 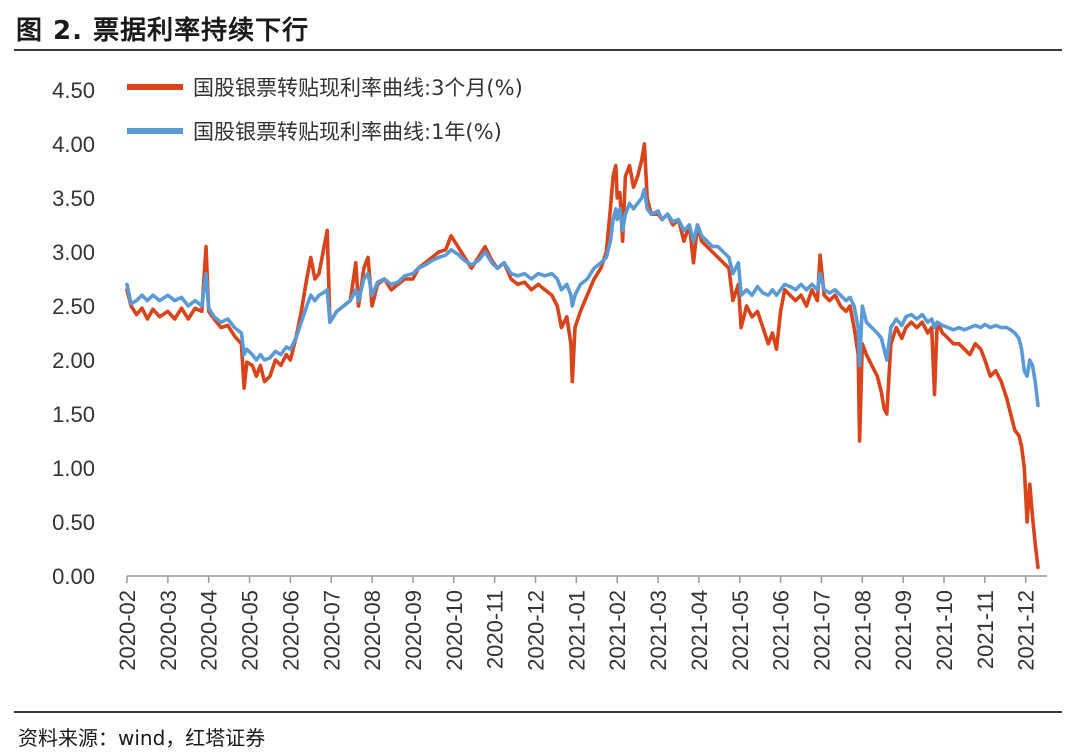 What do you see at coordinates (358, 88) in the screenshot?
I see `legend-label-3m: 国股银票转贴现利率曲线:3个月(%)` at bounding box center [358, 88].